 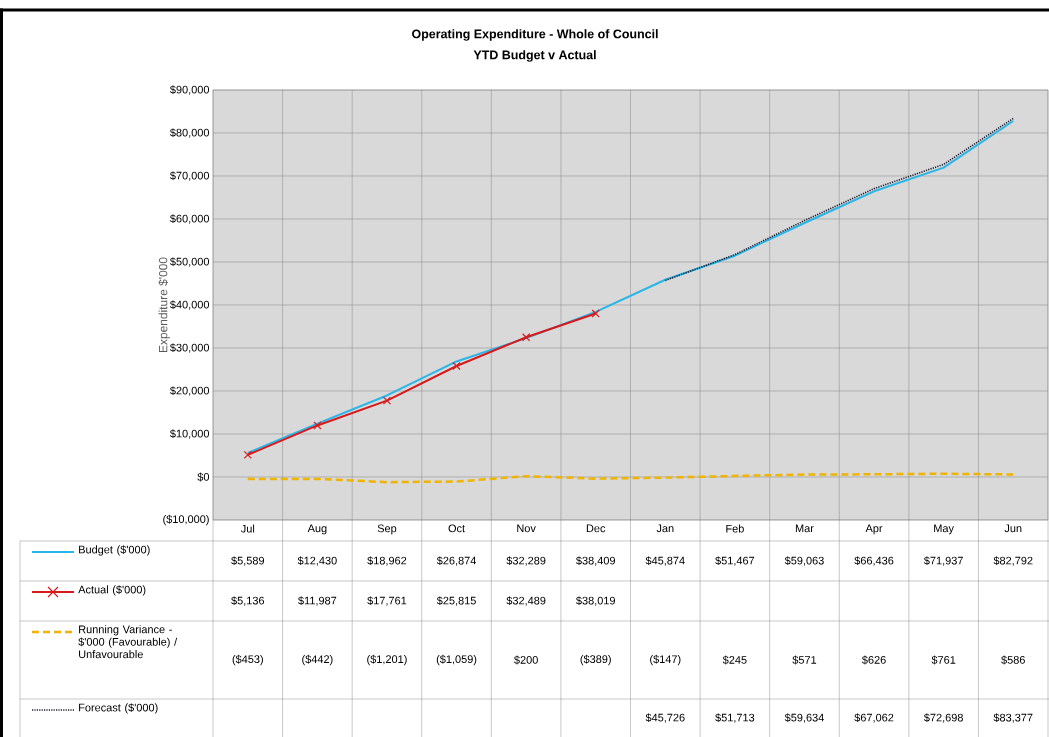 What do you see at coordinates (189, 348) in the screenshot?
I see `y-tick-label: $30,000` at bounding box center [189, 348].